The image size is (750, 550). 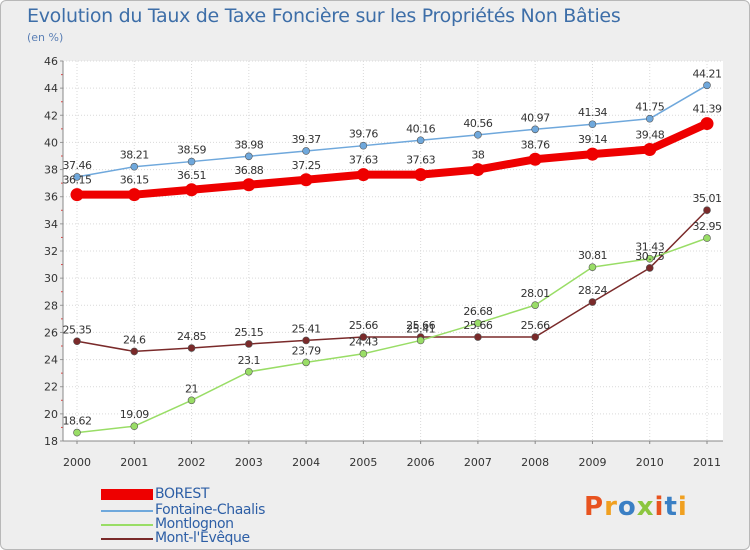 I want to click on legend-swatch-fontaine-chaalis, so click(x=127, y=511).